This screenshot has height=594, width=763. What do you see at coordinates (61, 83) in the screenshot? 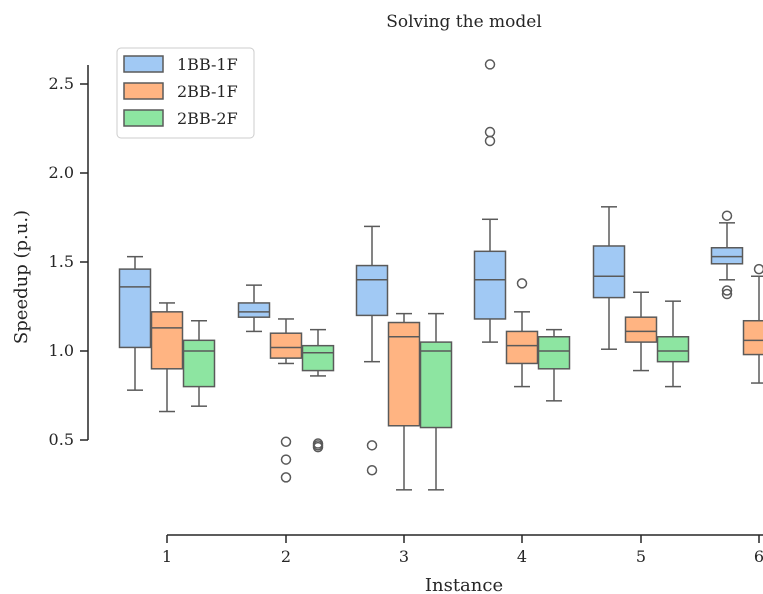
I see `y-tick-label: 2.5` at bounding box center [61, 83].